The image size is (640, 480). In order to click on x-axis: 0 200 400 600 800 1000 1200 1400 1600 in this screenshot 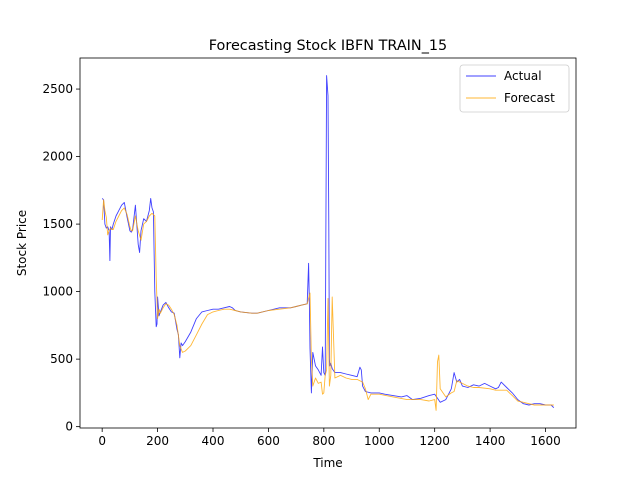, I will do `click(329, 438)`.